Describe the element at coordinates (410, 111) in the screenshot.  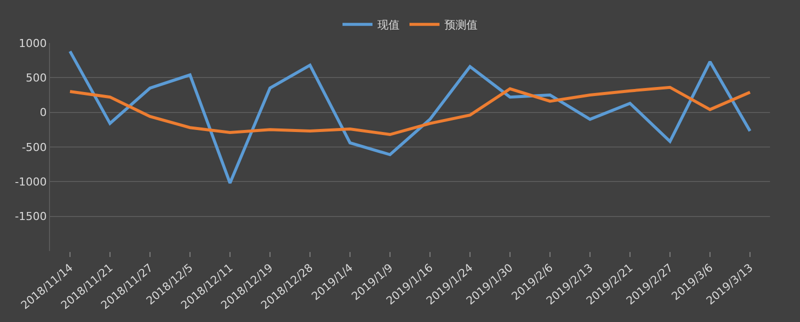
I see `line-series` at that location.